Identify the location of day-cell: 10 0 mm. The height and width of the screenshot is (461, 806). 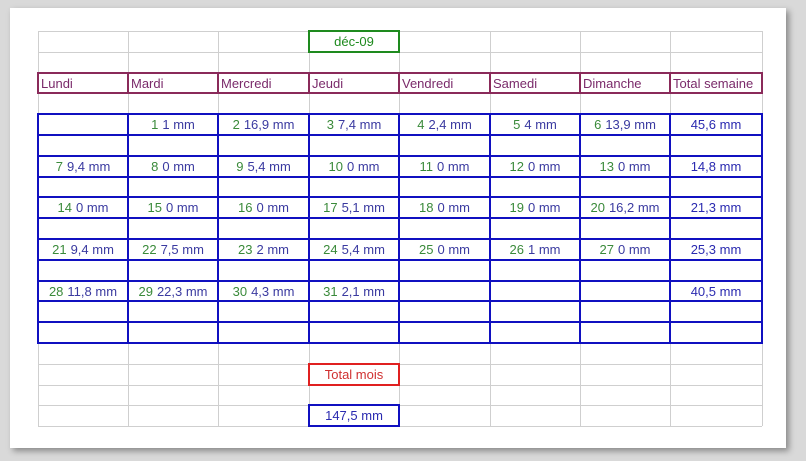
(354, 166).